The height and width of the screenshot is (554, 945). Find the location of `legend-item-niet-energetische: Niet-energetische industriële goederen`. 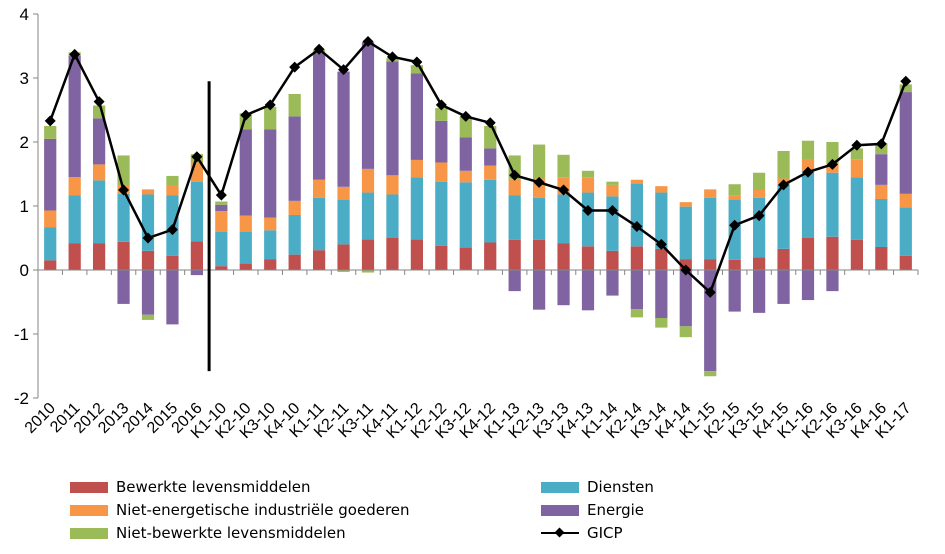

legend-item-niet-energetische: Niet-energetische industriële goederen is located at coordinates (240, 510).